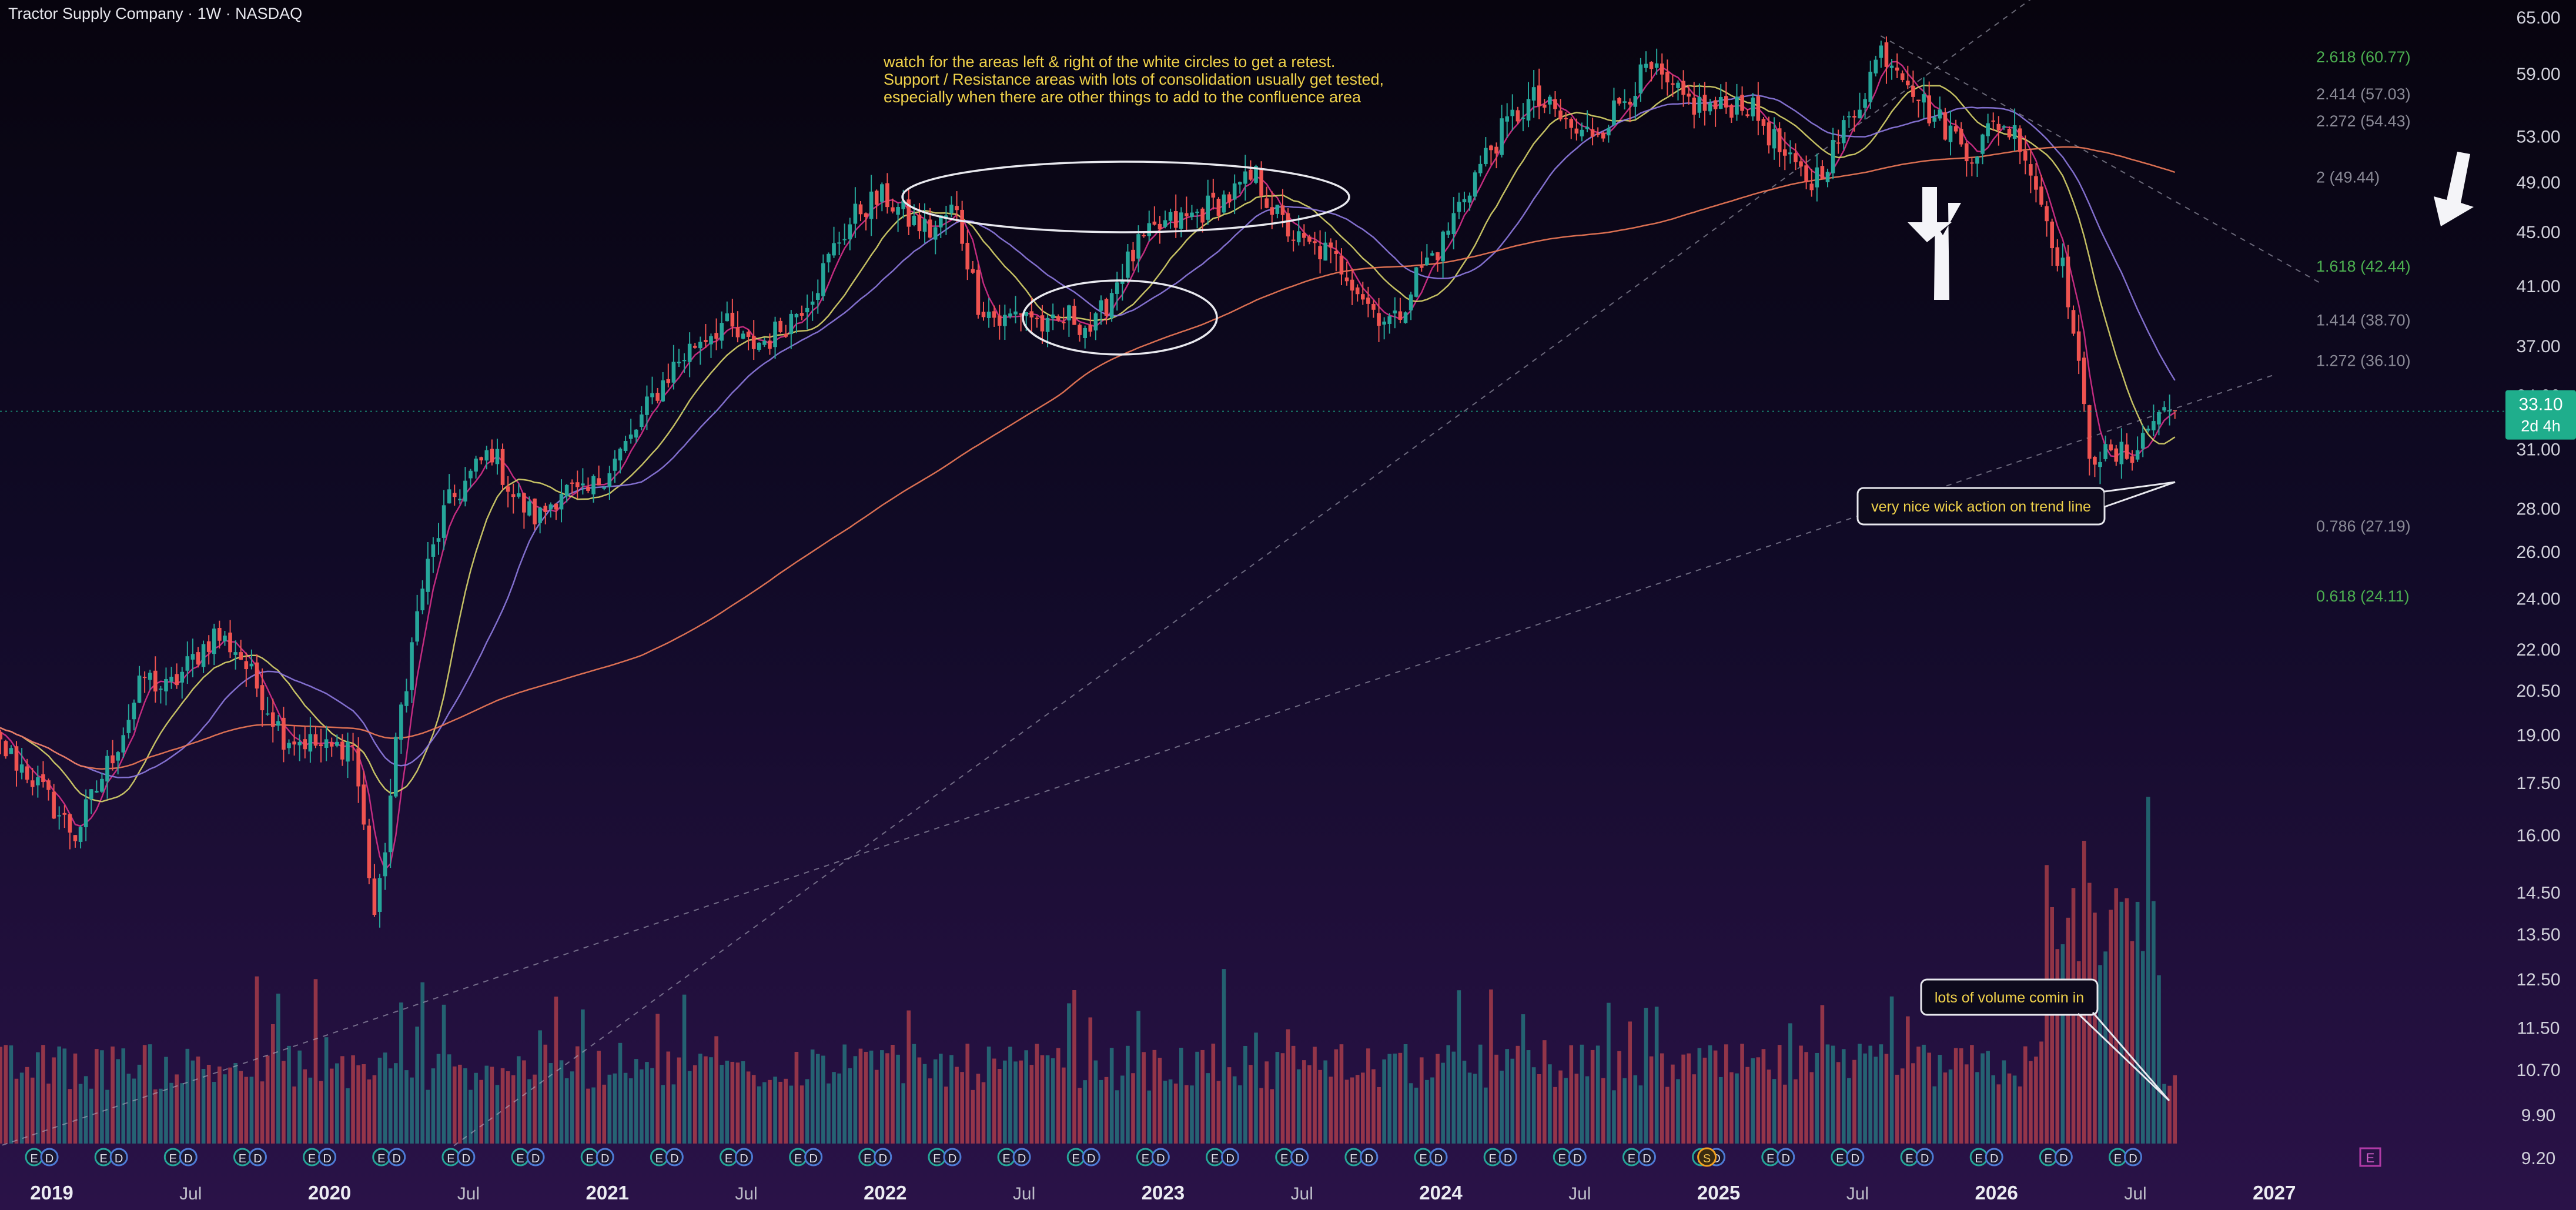  Describe the element at coordinates (1707, 1158) in the screenshot. I see `split-marker-label: S` at that location.